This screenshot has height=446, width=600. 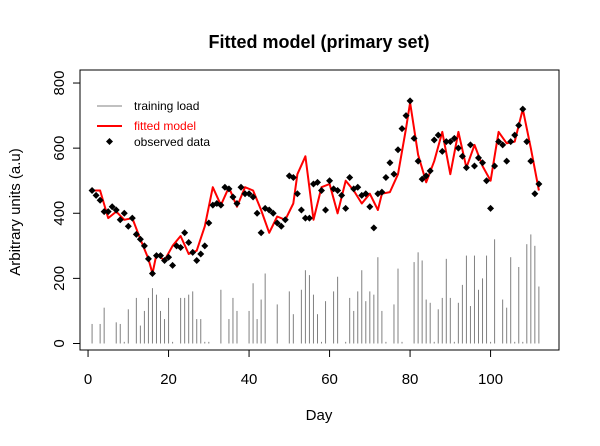 I want to click on y-tick-label: 0, so click(x=59, y=343).